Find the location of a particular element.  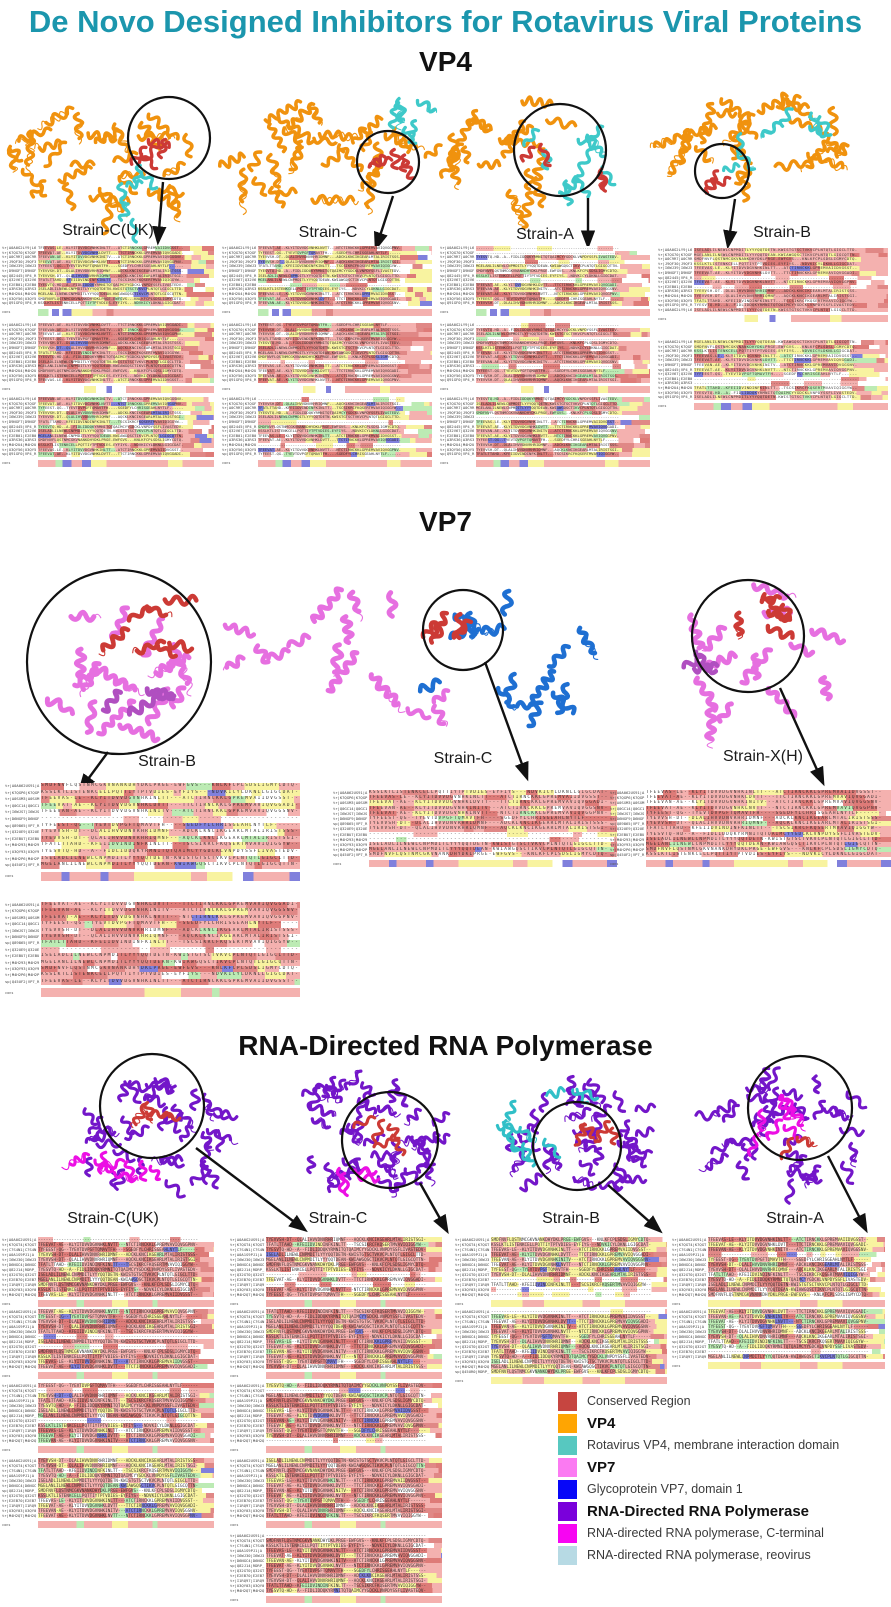

sequence-id: tr|A0A1S9PJ1|A is located at coordinates (688, 1254).